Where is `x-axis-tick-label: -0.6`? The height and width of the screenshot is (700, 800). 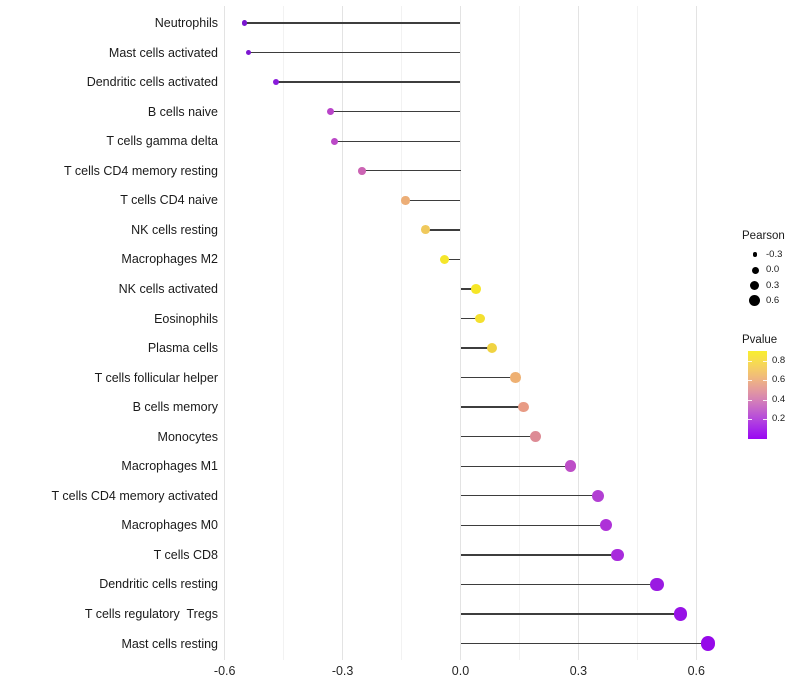
x-axis-tick-label: -0.6 is located at coordinates (224, 671).